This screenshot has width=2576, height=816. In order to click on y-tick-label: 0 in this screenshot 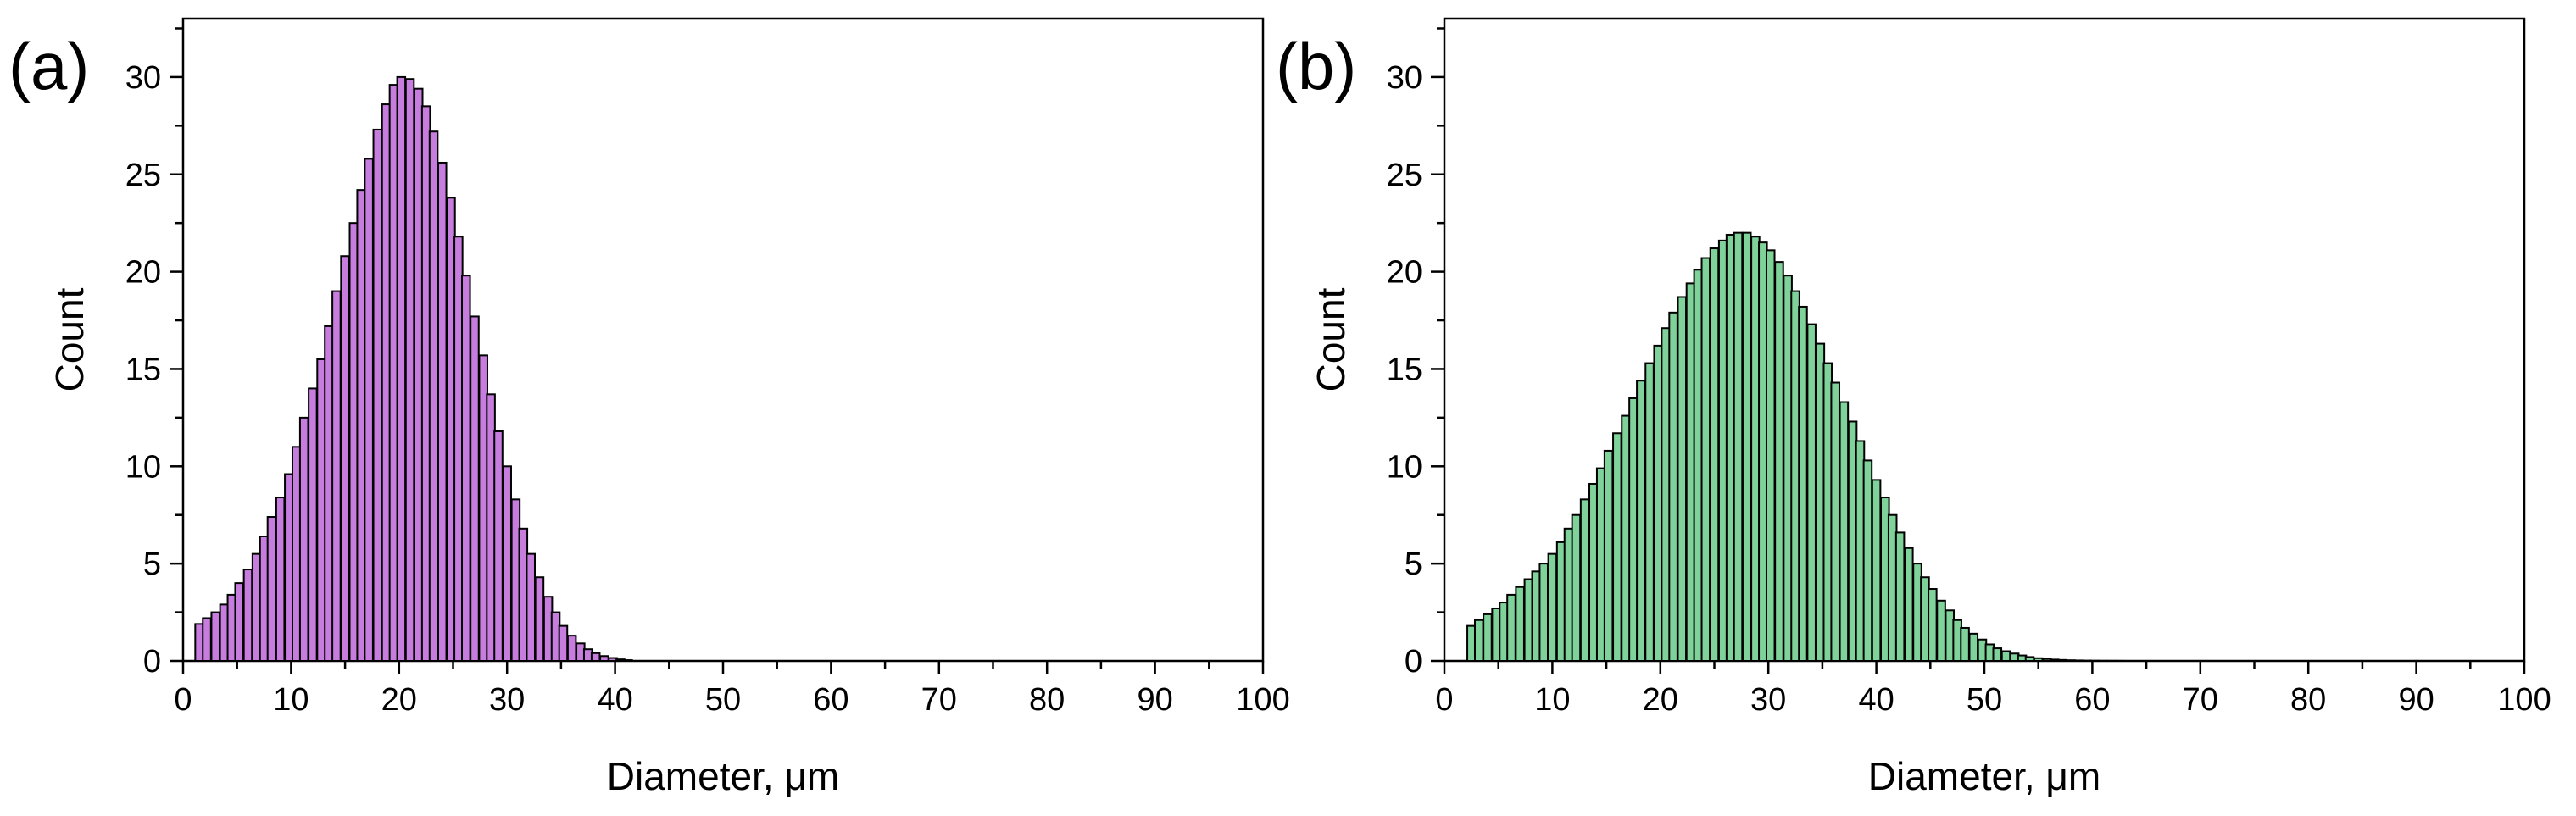, I will do `click(152, 662)`.